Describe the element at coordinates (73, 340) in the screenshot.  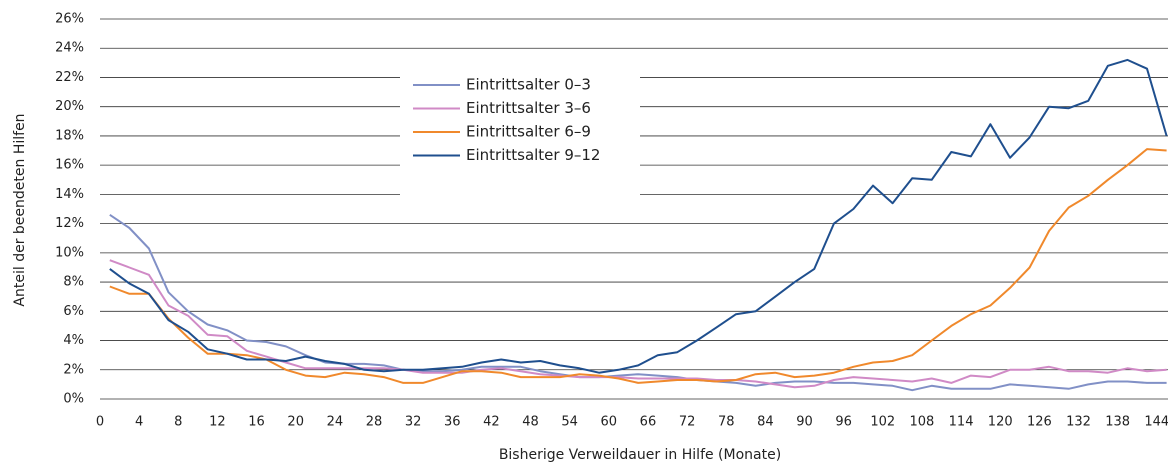
I see `y-tick-label: 4%` at that location.